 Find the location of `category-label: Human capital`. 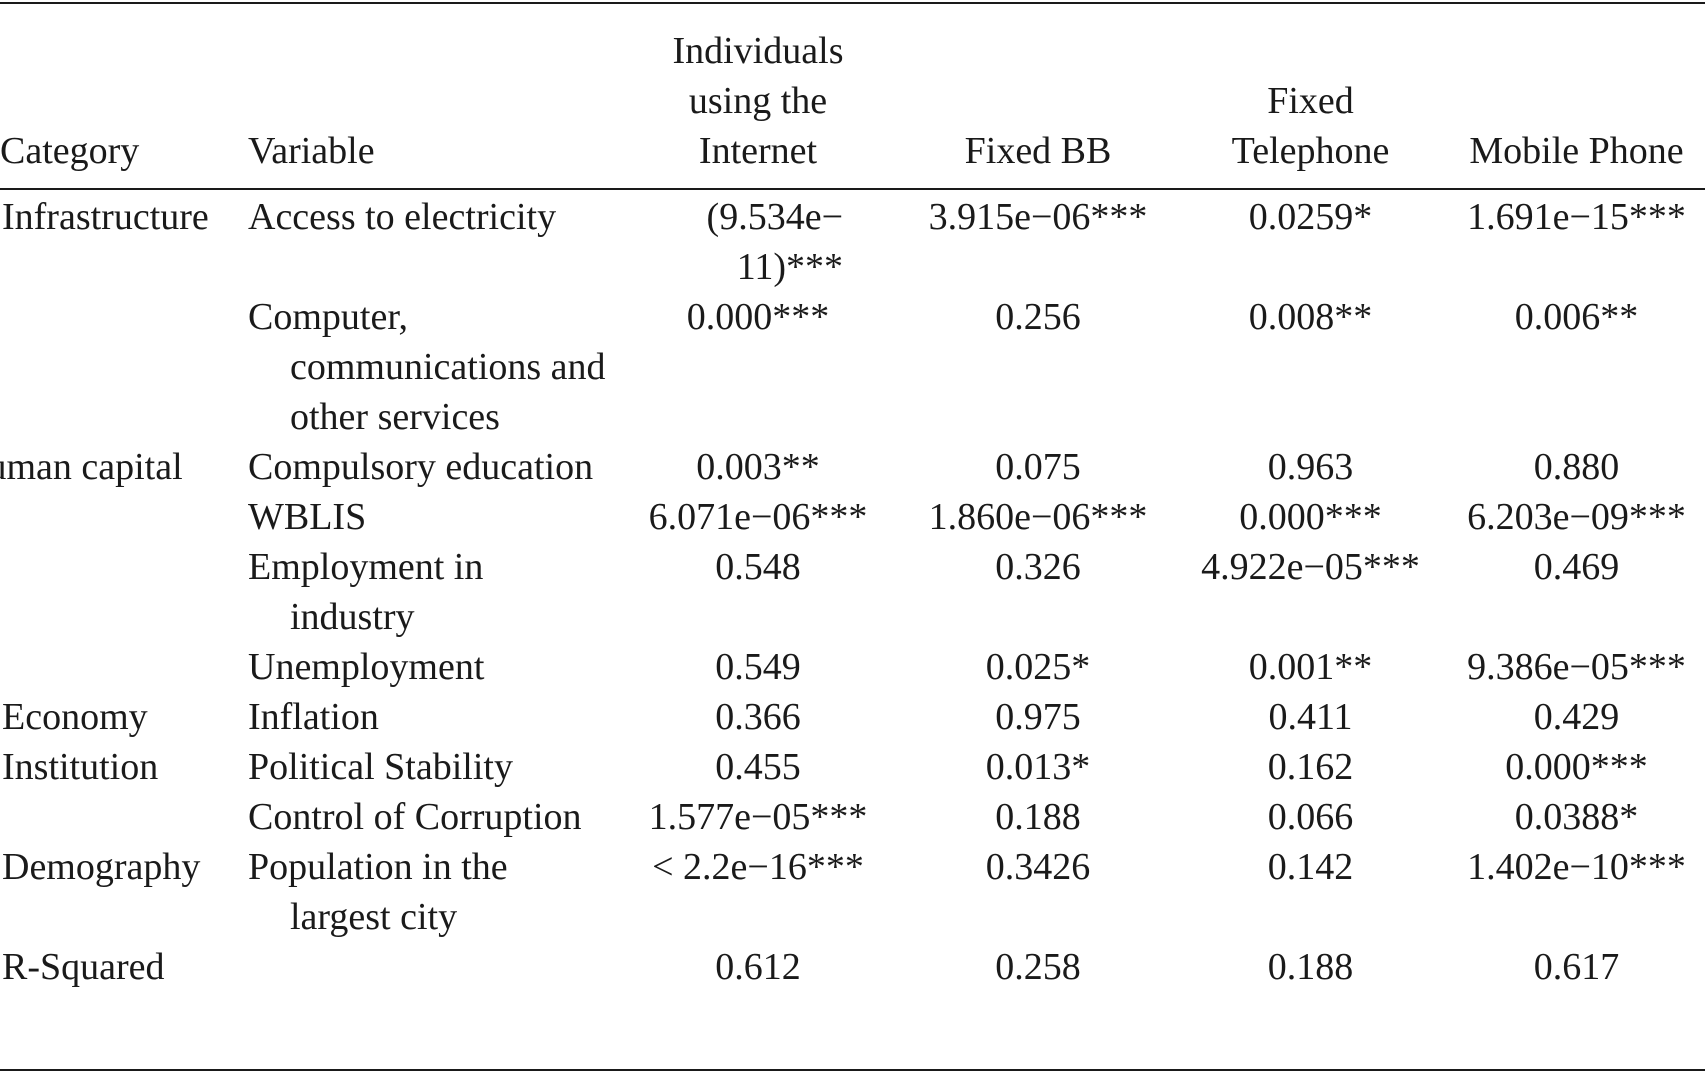

category-label: Human capital is located at coordinates (91, 467).